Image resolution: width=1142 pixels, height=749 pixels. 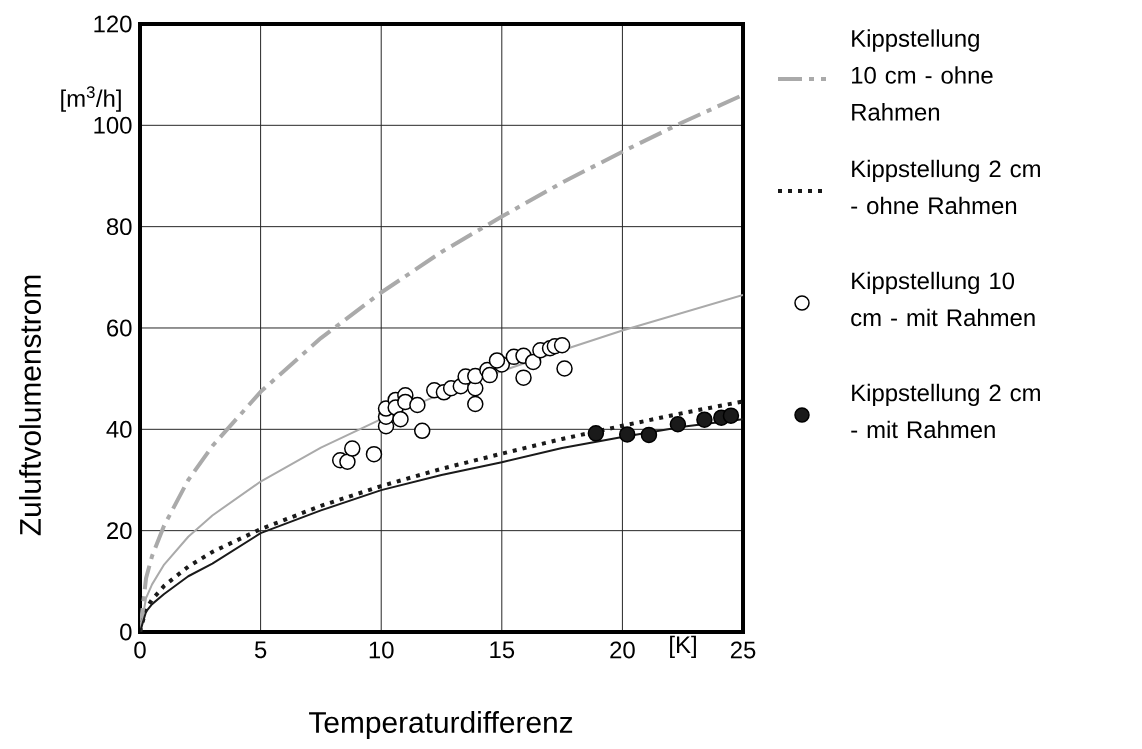 What do you see at coordinates (119, 531) in the screenshot?
I see `y-tick-label: 20` at bounding box center [119, 531].